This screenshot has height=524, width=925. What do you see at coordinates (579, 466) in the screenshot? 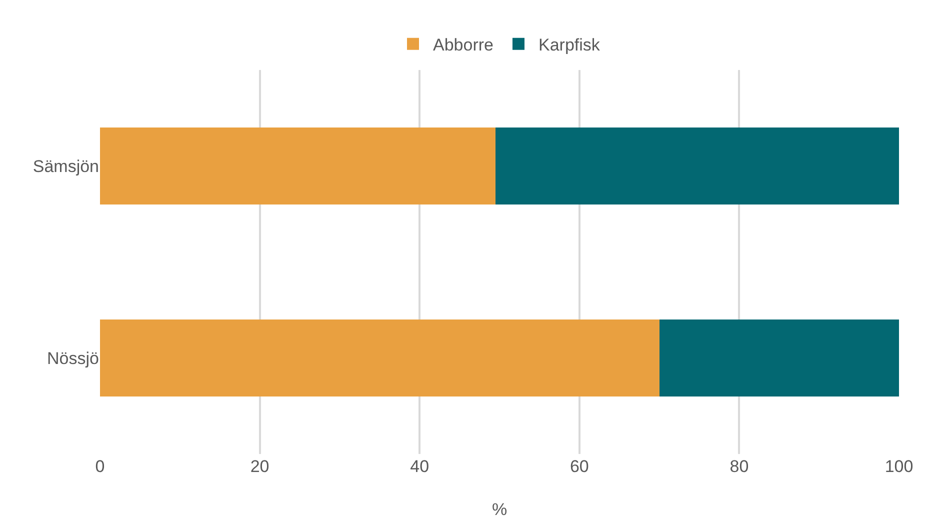
I see `x-tick-label: 60` at bounding box center [579, 466].